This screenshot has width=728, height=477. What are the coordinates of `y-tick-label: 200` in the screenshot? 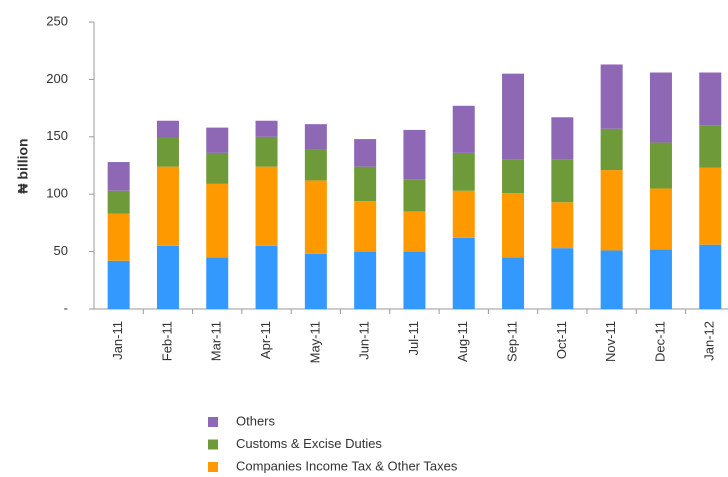 It's located at (57, 78).